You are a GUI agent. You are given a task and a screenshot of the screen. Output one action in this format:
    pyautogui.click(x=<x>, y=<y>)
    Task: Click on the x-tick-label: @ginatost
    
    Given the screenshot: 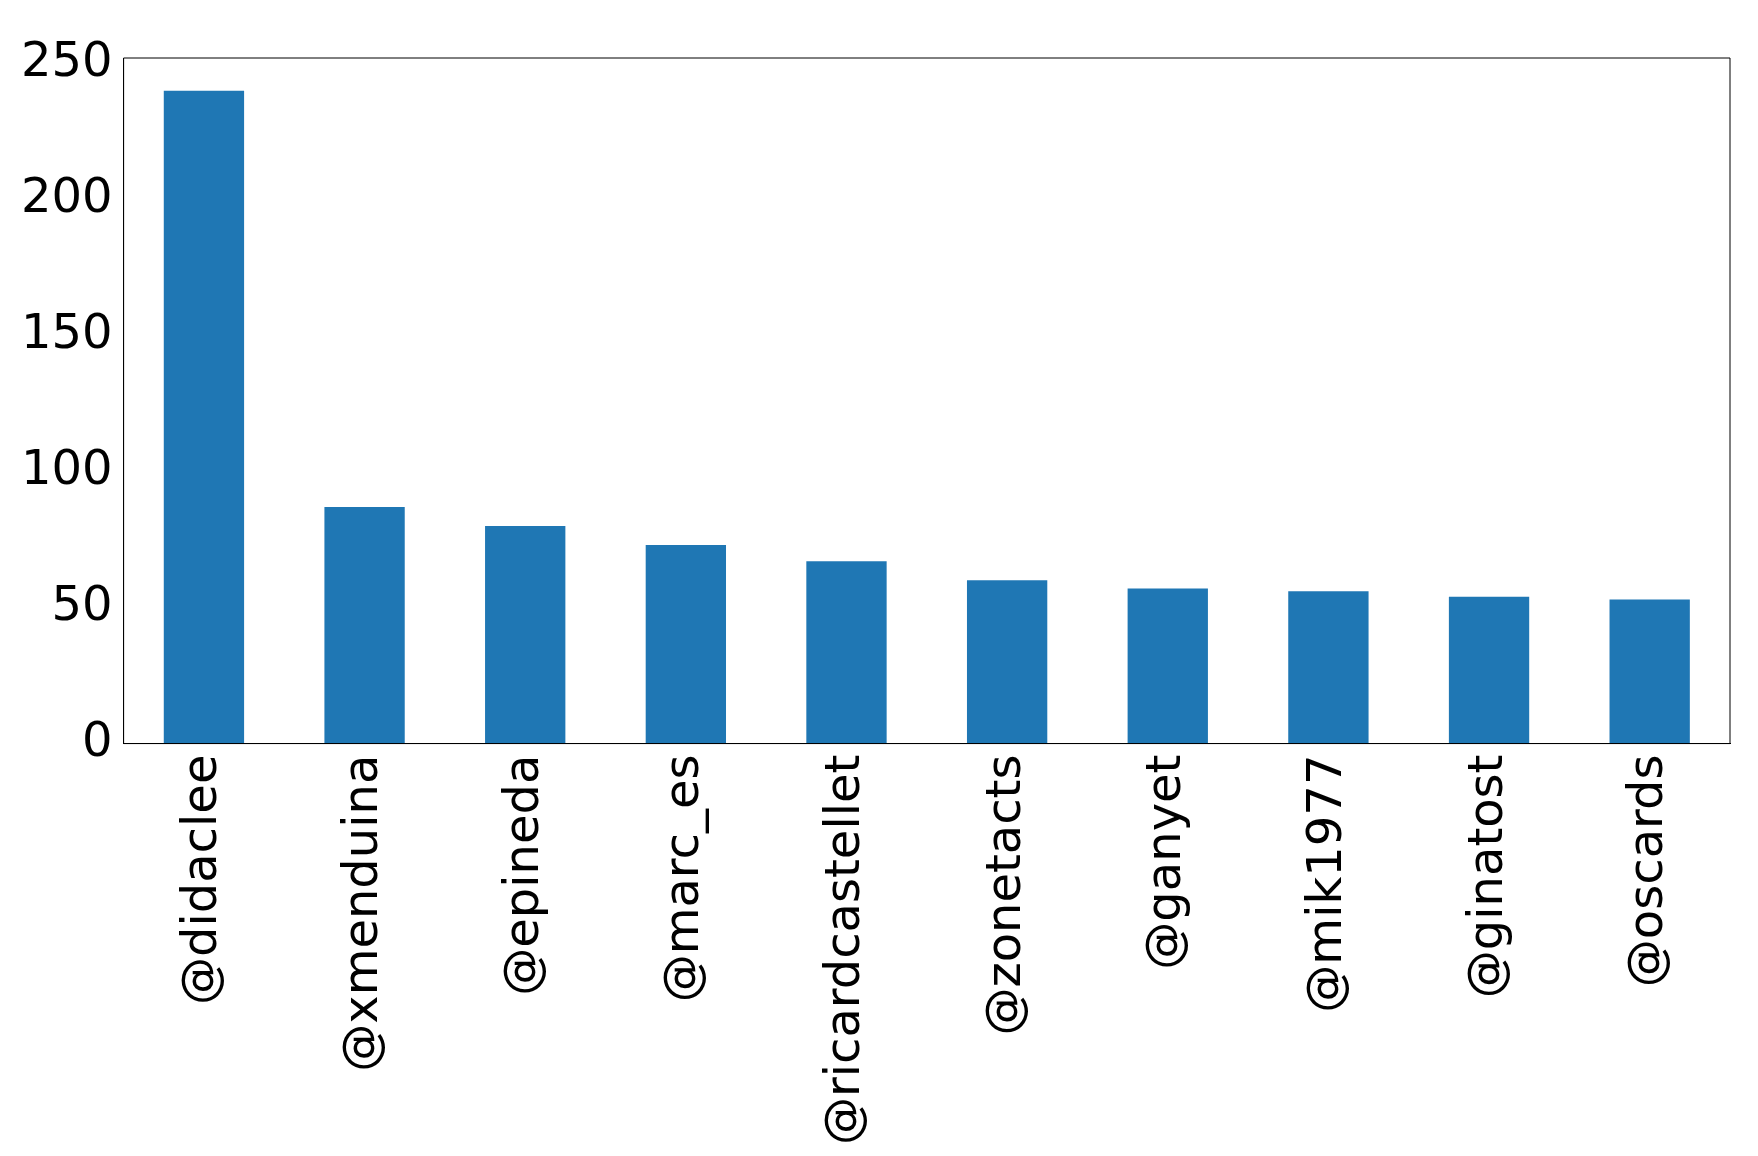 What is the action you would take?
    pyautogui.click(x=1484, y=876)
    